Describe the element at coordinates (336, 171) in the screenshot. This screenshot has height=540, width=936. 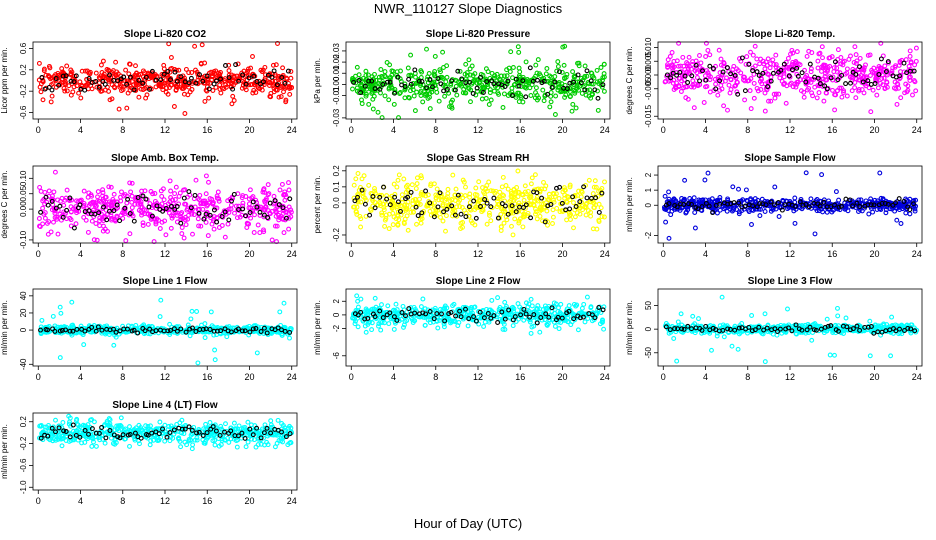
I see `y-tick-label: 0.2` at that location.